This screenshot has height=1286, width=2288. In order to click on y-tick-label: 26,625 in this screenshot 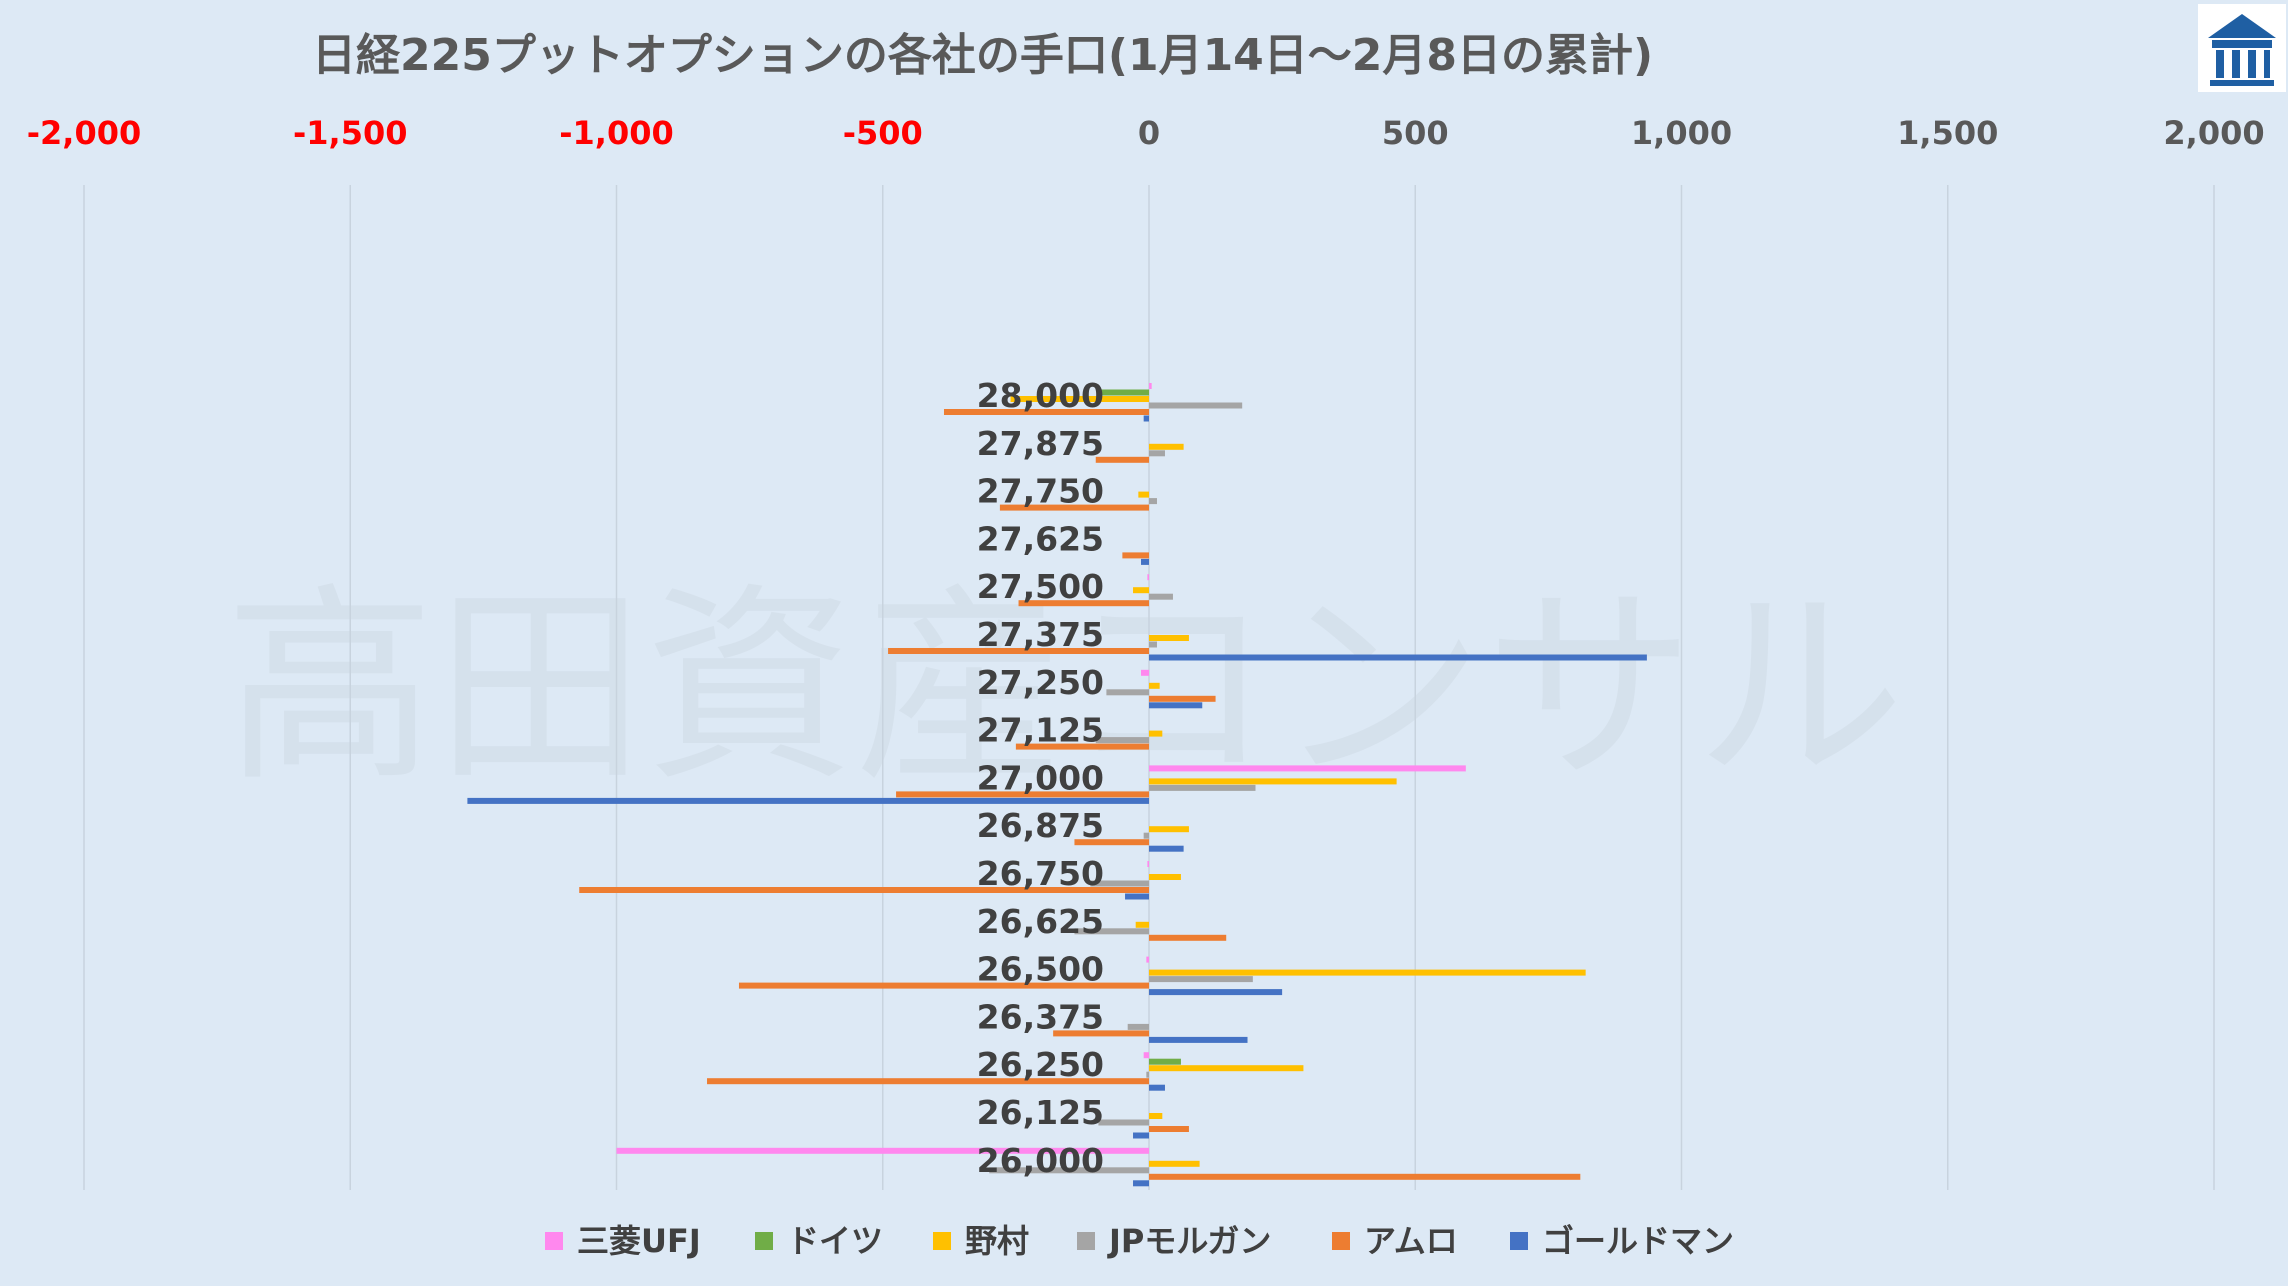, I will do `click(1040, 921)`.